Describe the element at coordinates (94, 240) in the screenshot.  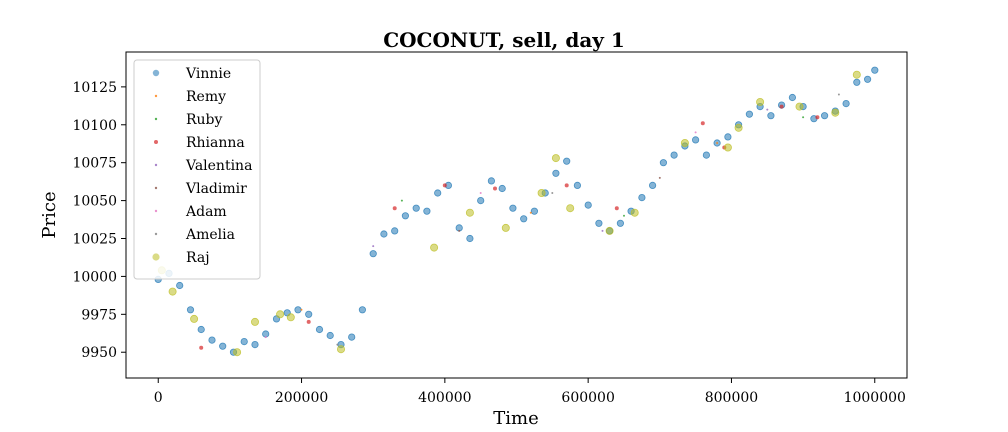
I see `y-tick-label: 10025` at that location.